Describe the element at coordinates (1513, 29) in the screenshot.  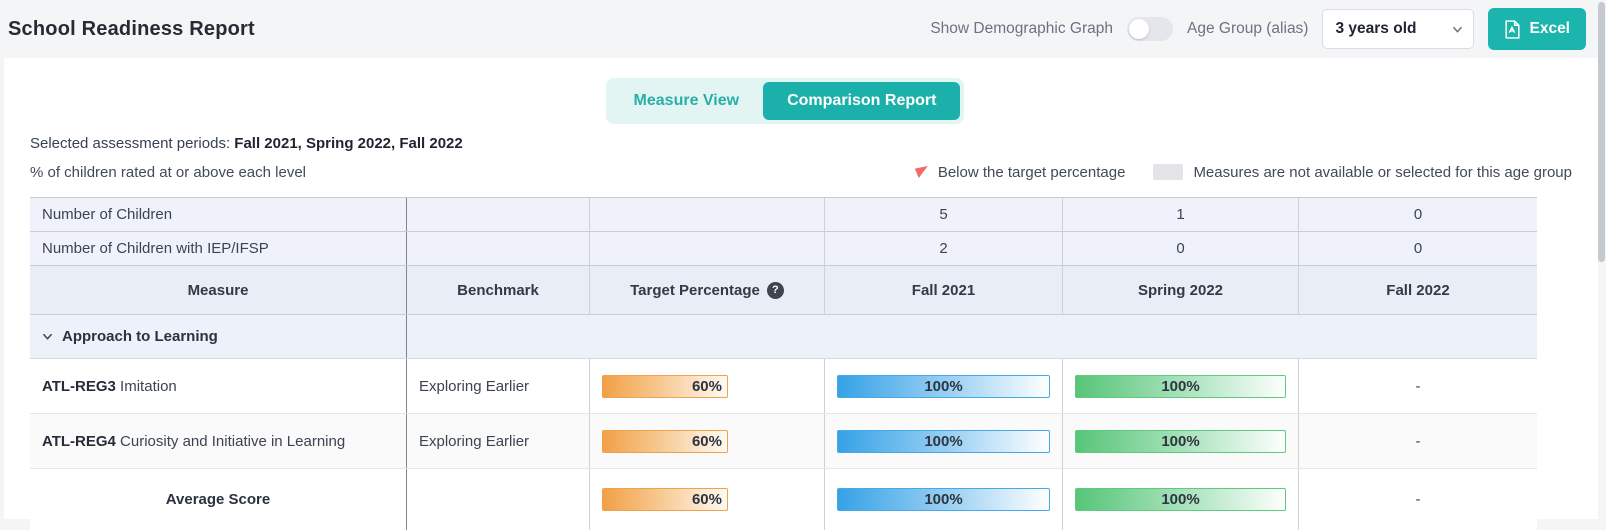
I see `file-icon` at that location.